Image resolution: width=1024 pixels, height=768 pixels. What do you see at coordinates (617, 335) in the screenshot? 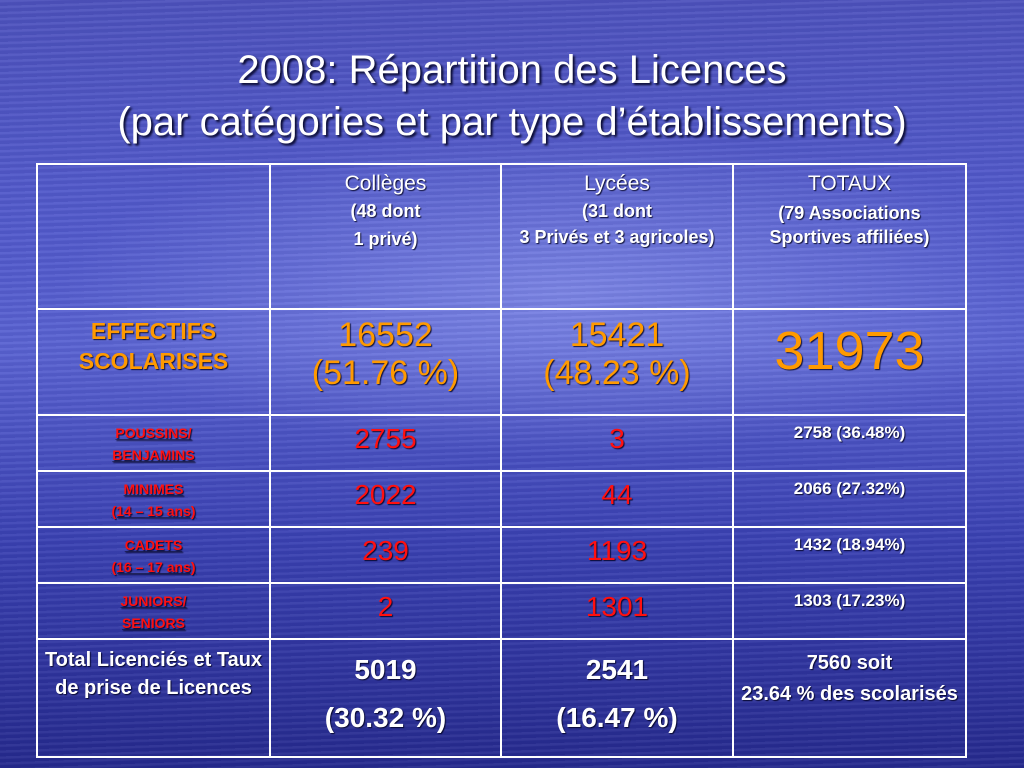
I see `effectifs-lycees-value: 15421` at bounding box center [617, 335].